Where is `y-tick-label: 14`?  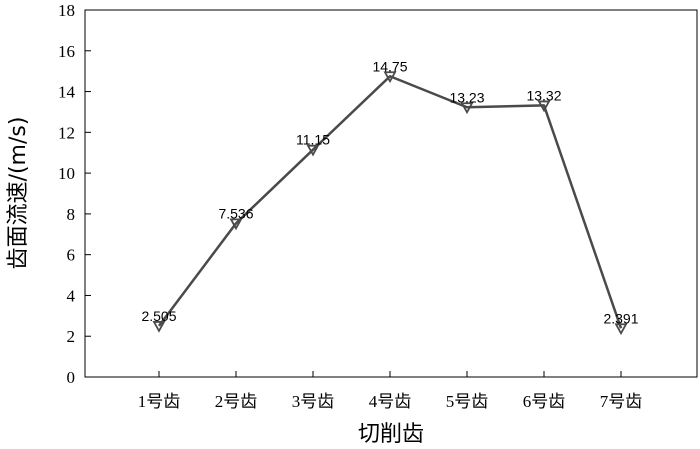
y-tick-label: 14 is located at coordinates (67, 92).